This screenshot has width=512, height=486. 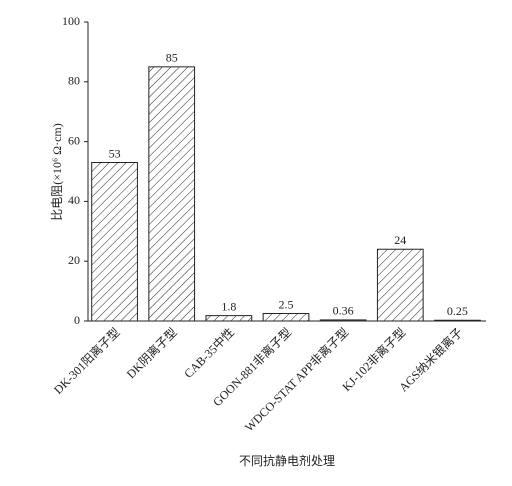 What do you see at coordinates (457, 311) in the screenshot?
I see `value-label: 0.25` at bounding box center [457, 311].